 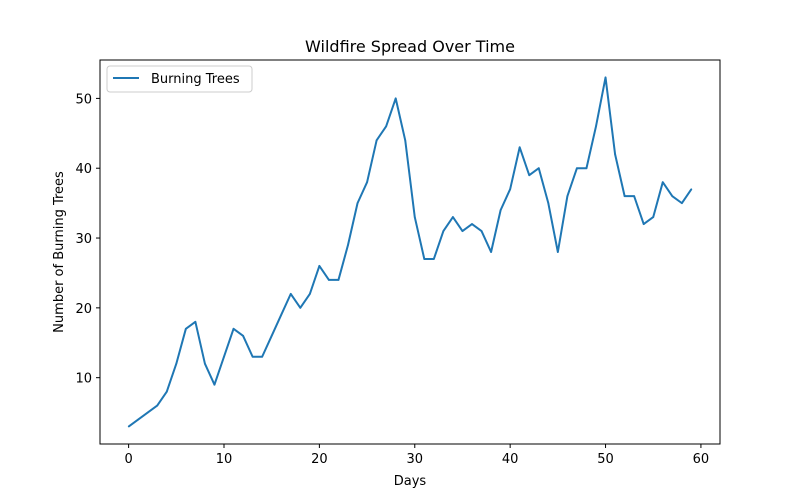 What do you see at coordinates (410, 46) in the screenshot?
I see `chart-title: Wildfire Spread Over Time` at bounding box center [410, 46].